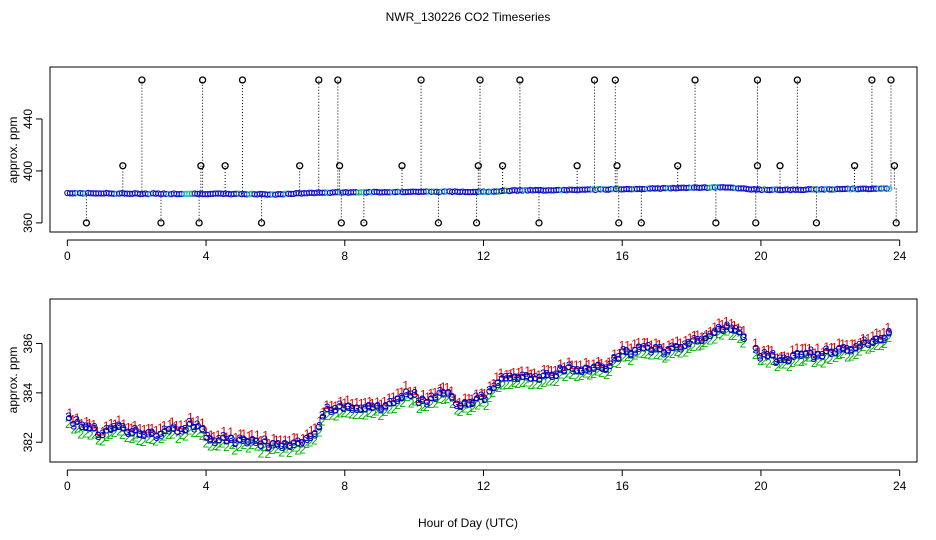 This screenshot has height=540, width=936. I want to click on top-x-tick-label: 16, so click(623, 256).